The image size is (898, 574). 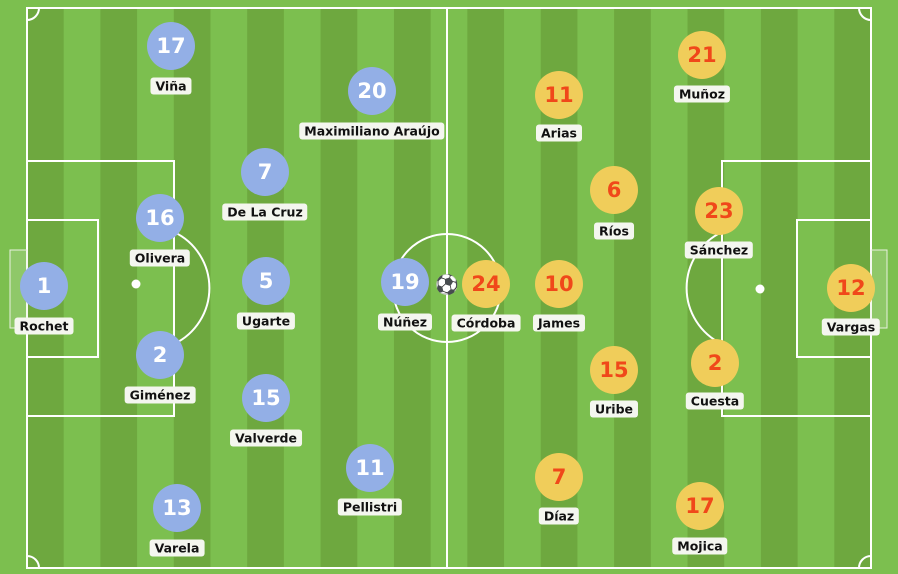 What do you see at coordinates (177, 508) in the screenshot?
I see `player-number: 13` at bounding box center [177, 508].